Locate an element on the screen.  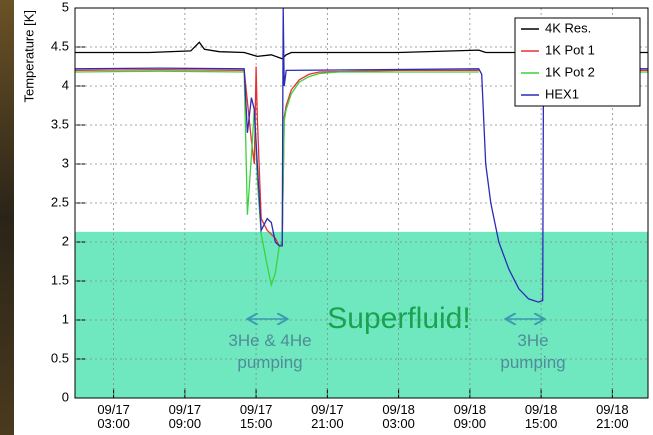
legend-label: 4K Res. is located at coordinates (568, 27).